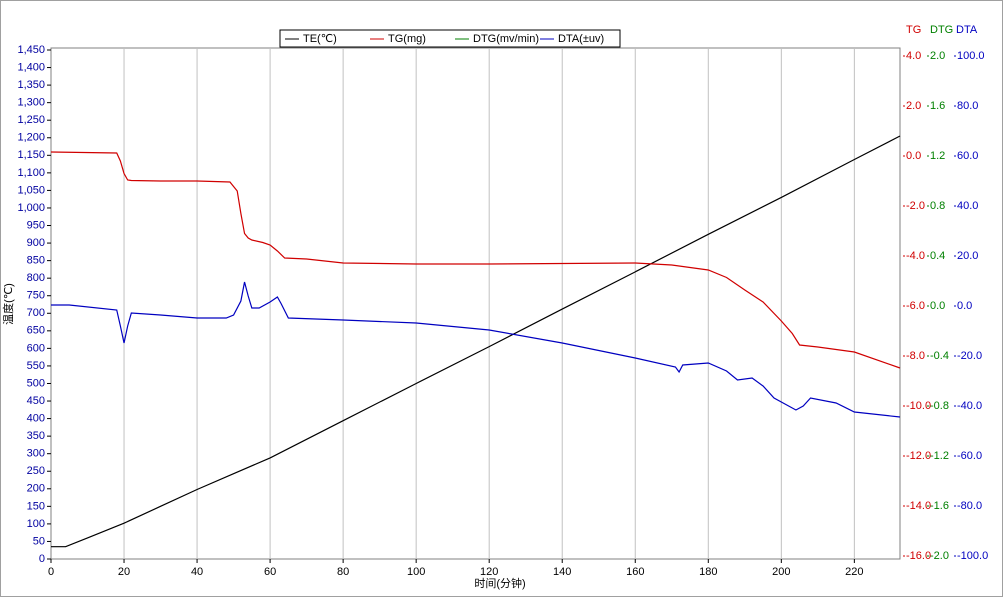 The image size is (1003, 602). I want to click on y-tick-label: 1,250, so click(31, 120).